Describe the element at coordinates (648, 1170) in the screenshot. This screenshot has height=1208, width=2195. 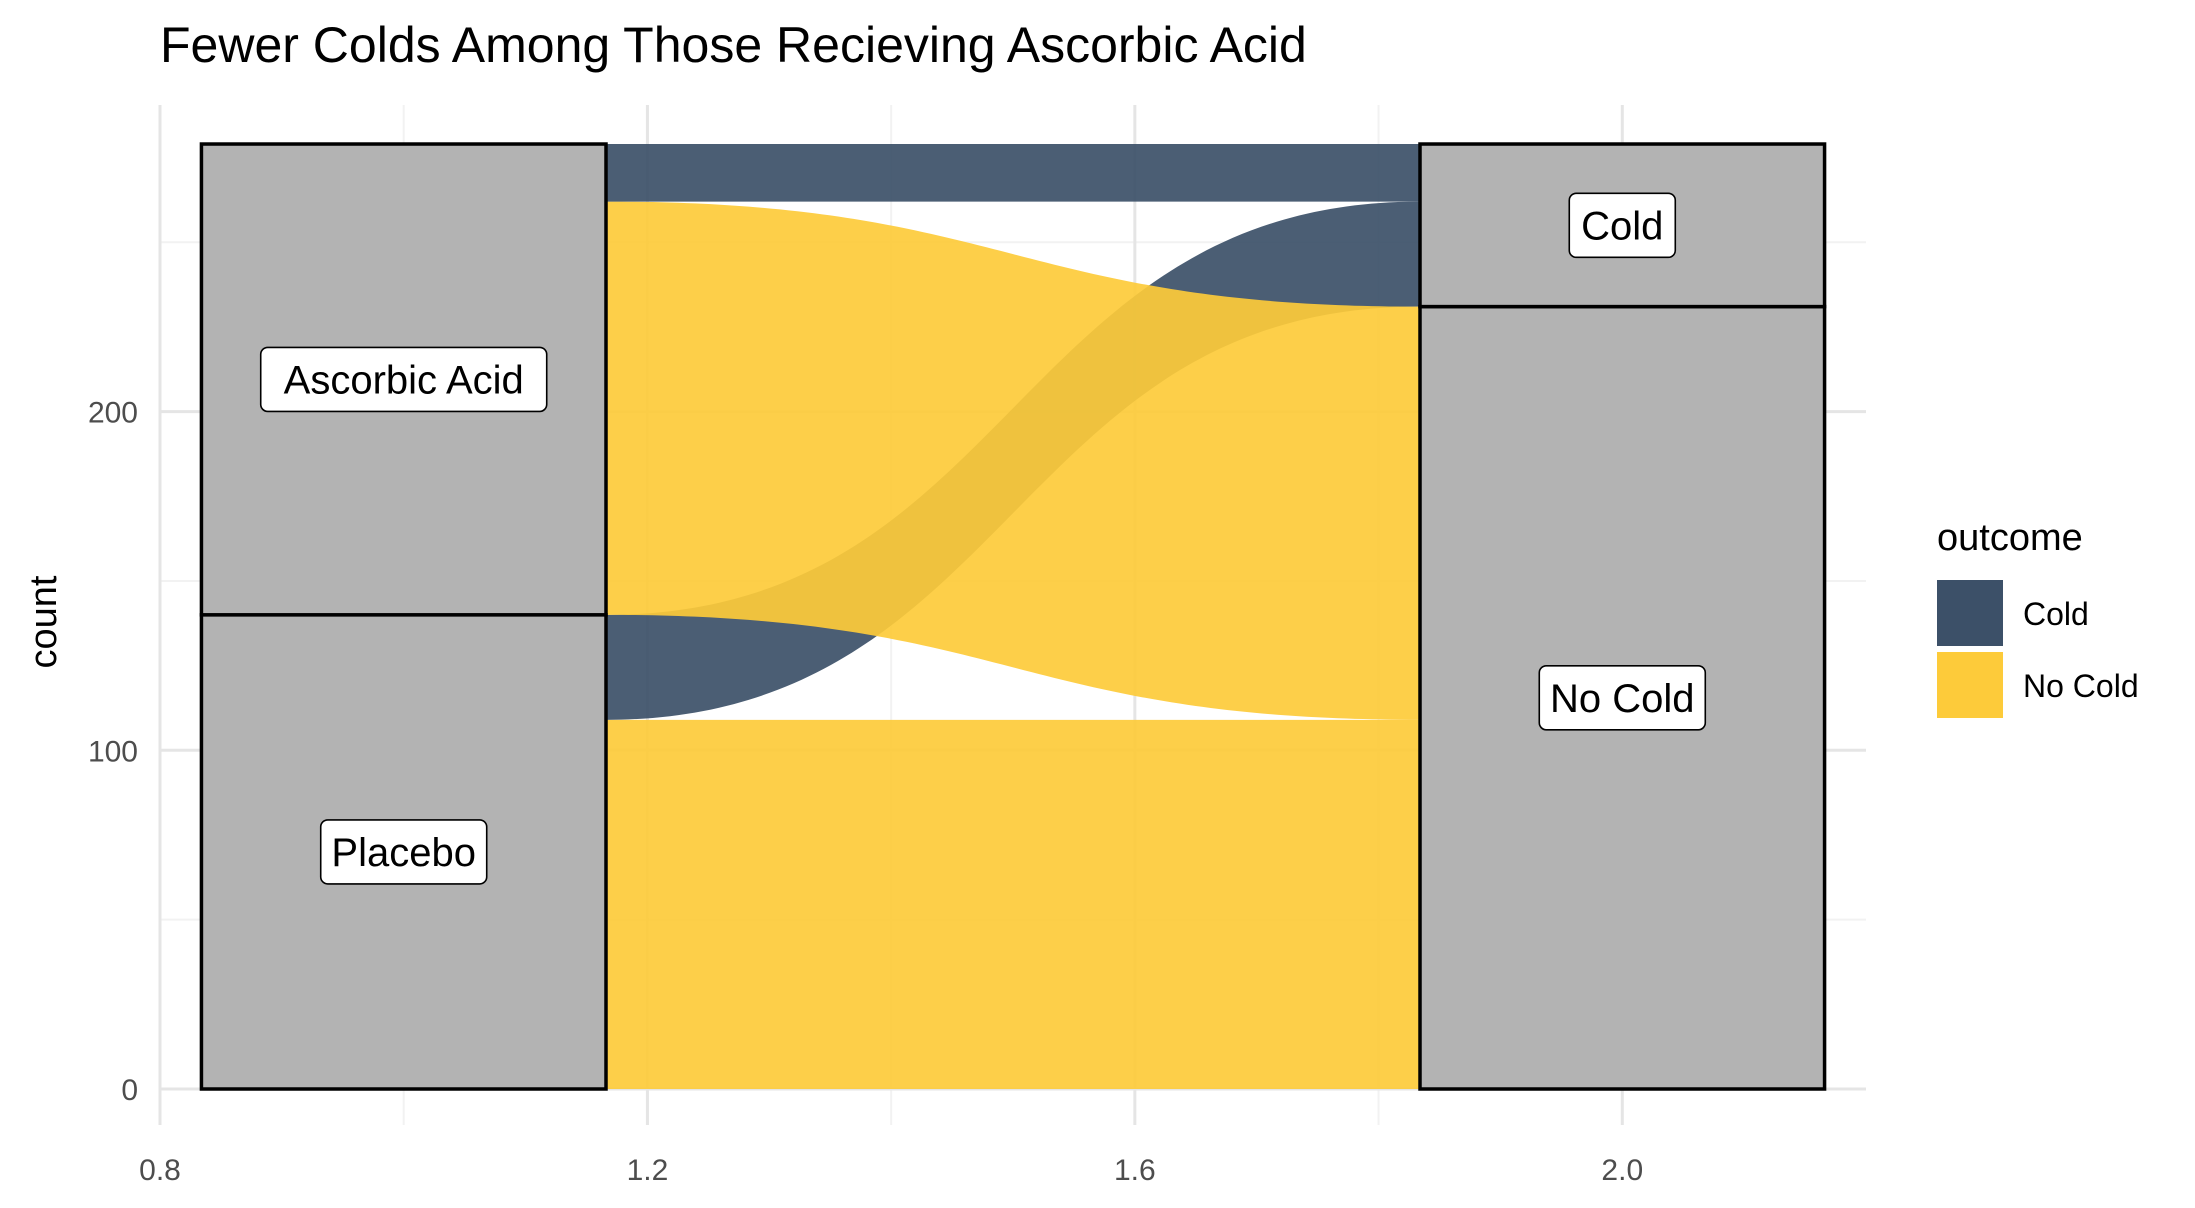
I see `x-tick-label: 1.2` at that location.